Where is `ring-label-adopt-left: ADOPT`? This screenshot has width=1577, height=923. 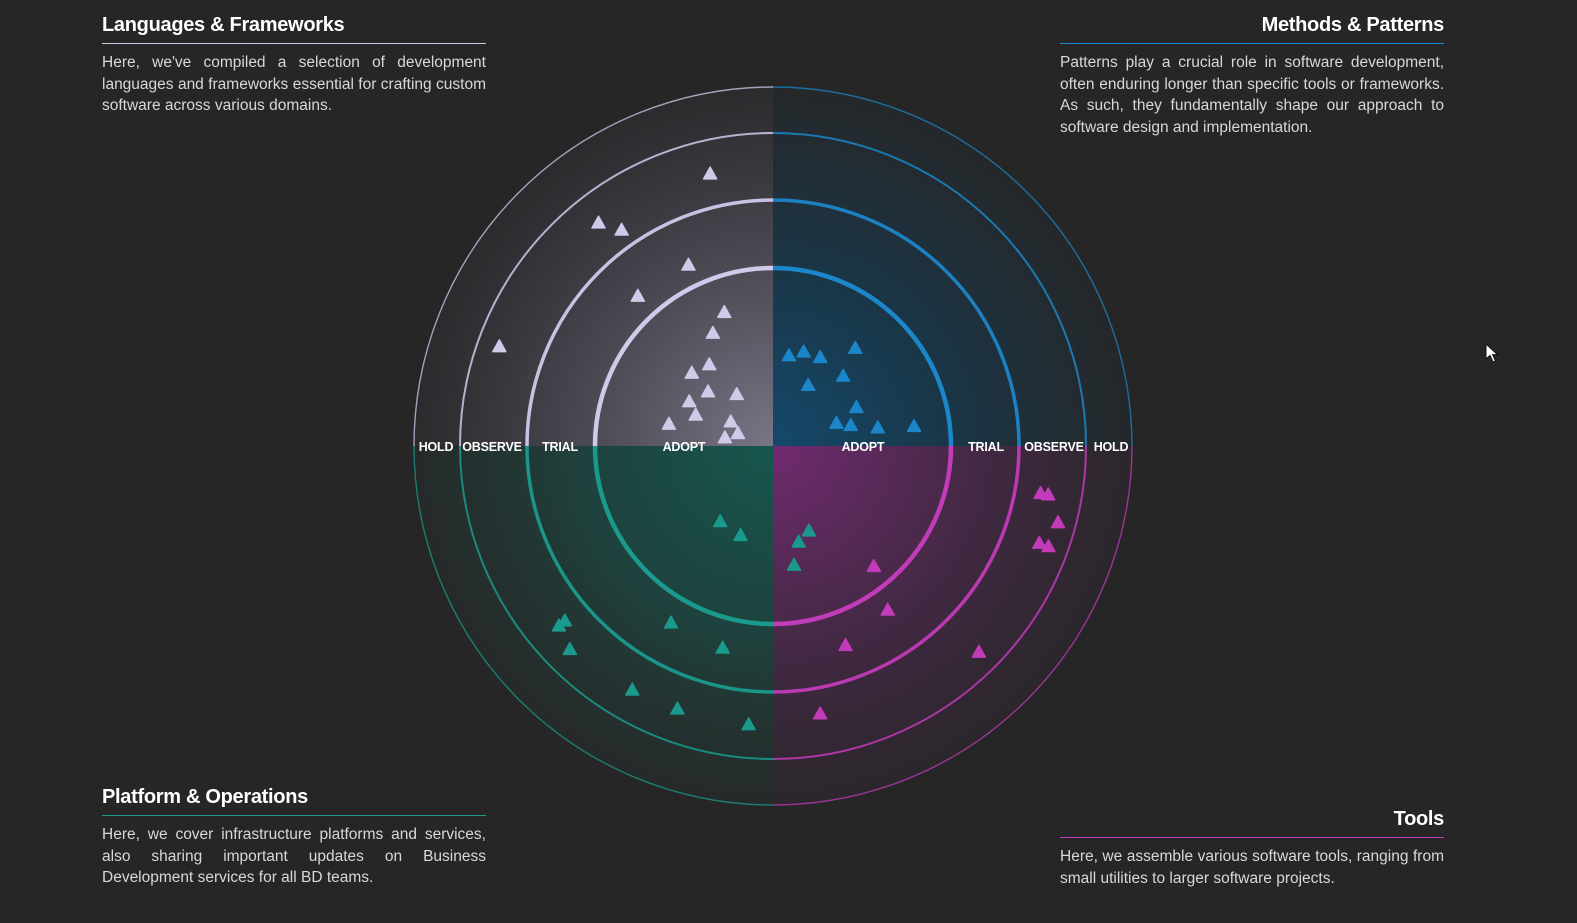
ring-label-adopt-left: ADOPT is located at coordinates (684, 447).